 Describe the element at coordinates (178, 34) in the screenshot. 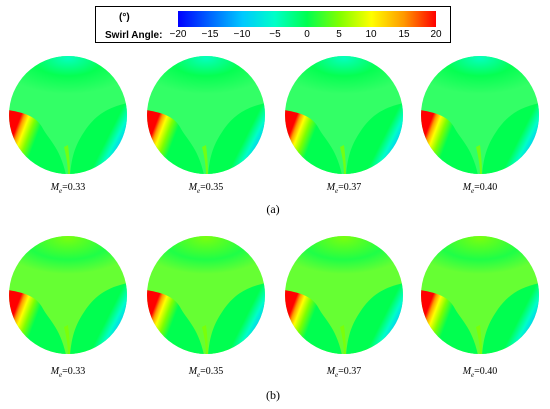

I see `tick-label: −20` at that location.